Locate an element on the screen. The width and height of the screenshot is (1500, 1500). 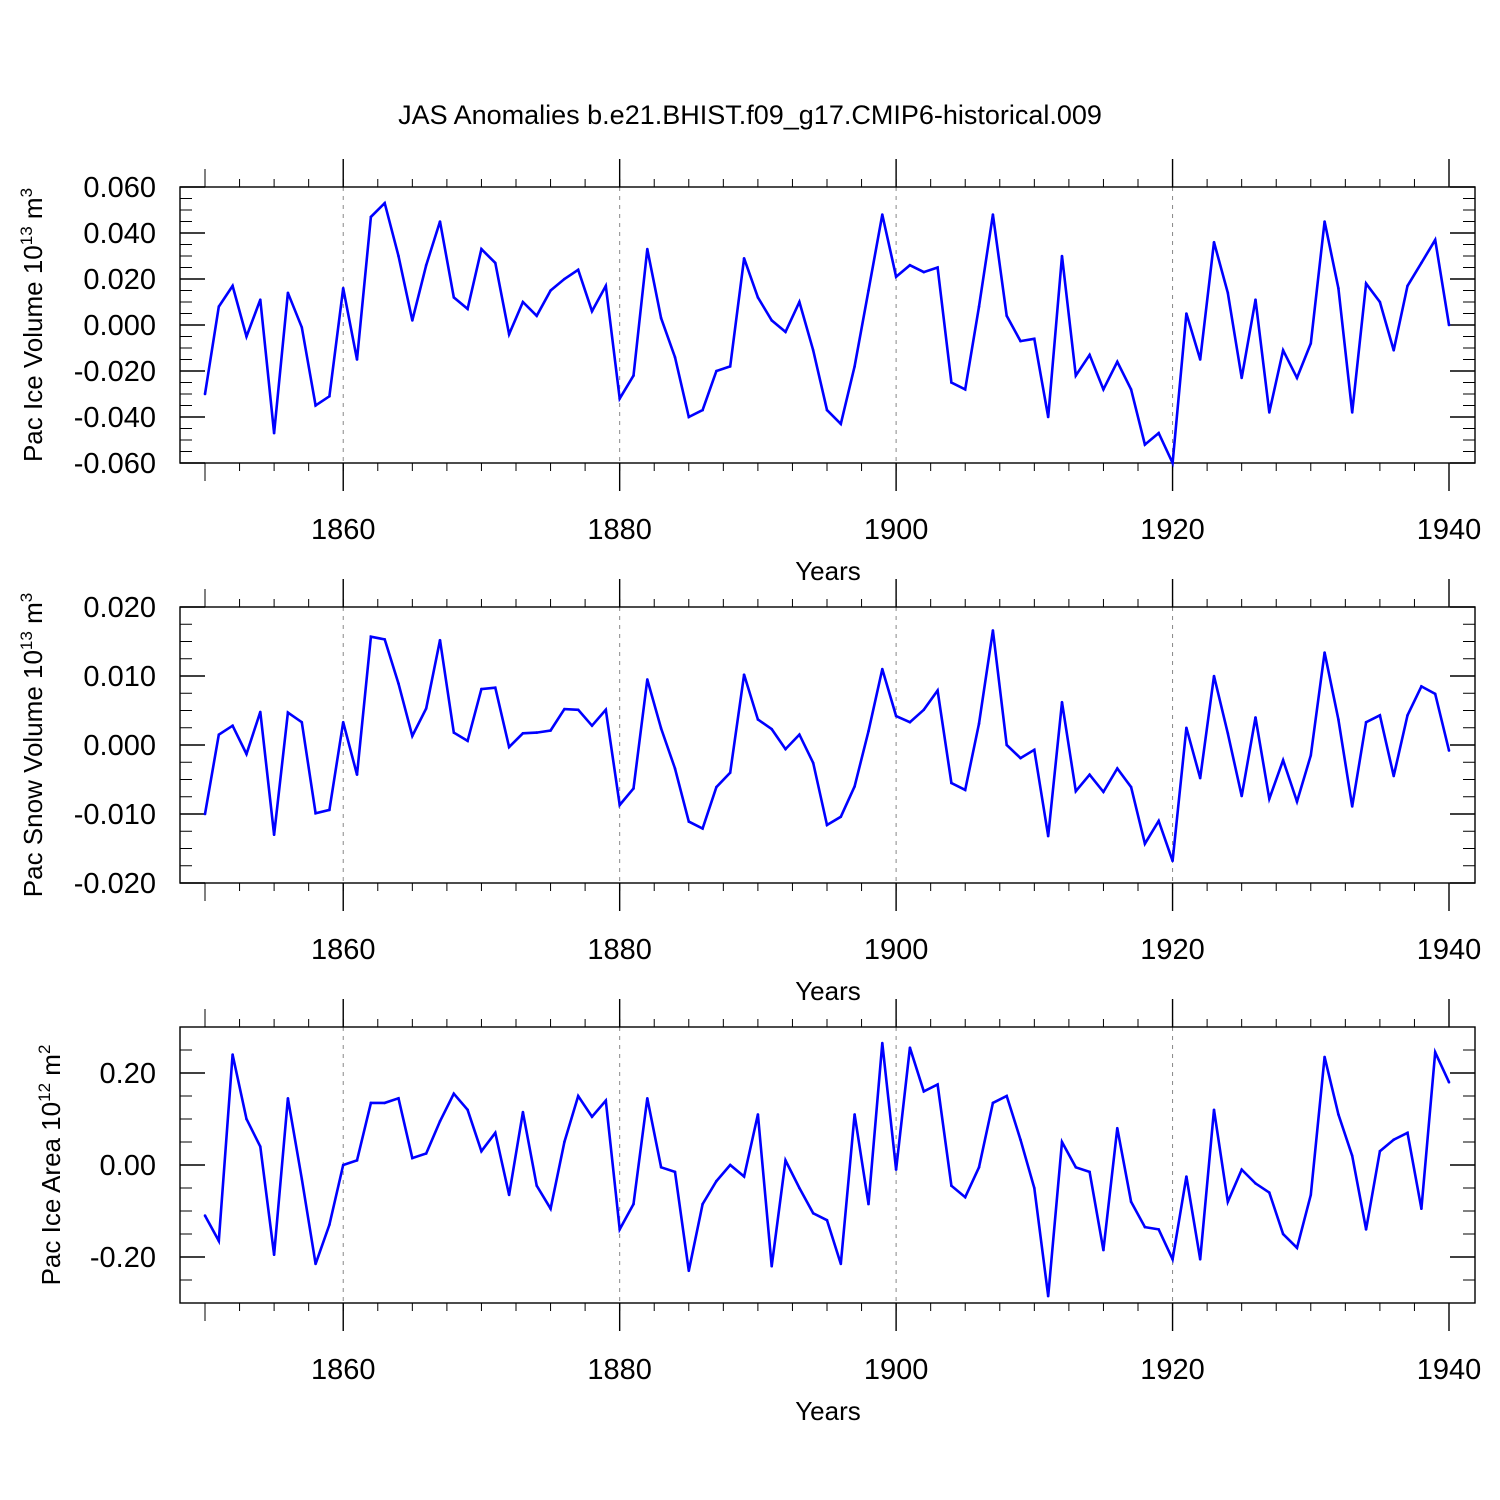
y-tick-label: -0.040 is located at coordinates (115, 418).